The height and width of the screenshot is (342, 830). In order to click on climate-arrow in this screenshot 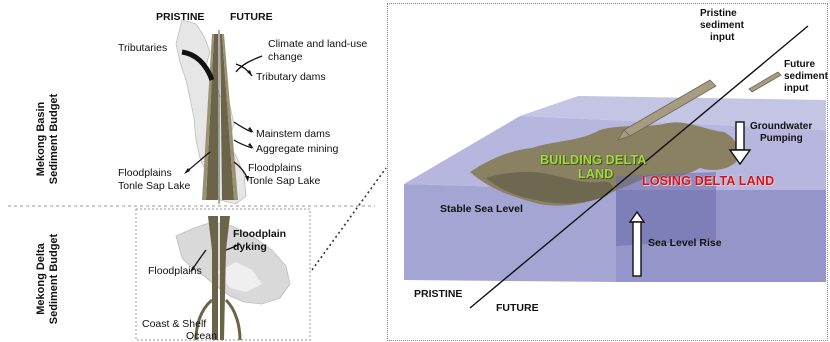, I will do `click(249, 64)`.